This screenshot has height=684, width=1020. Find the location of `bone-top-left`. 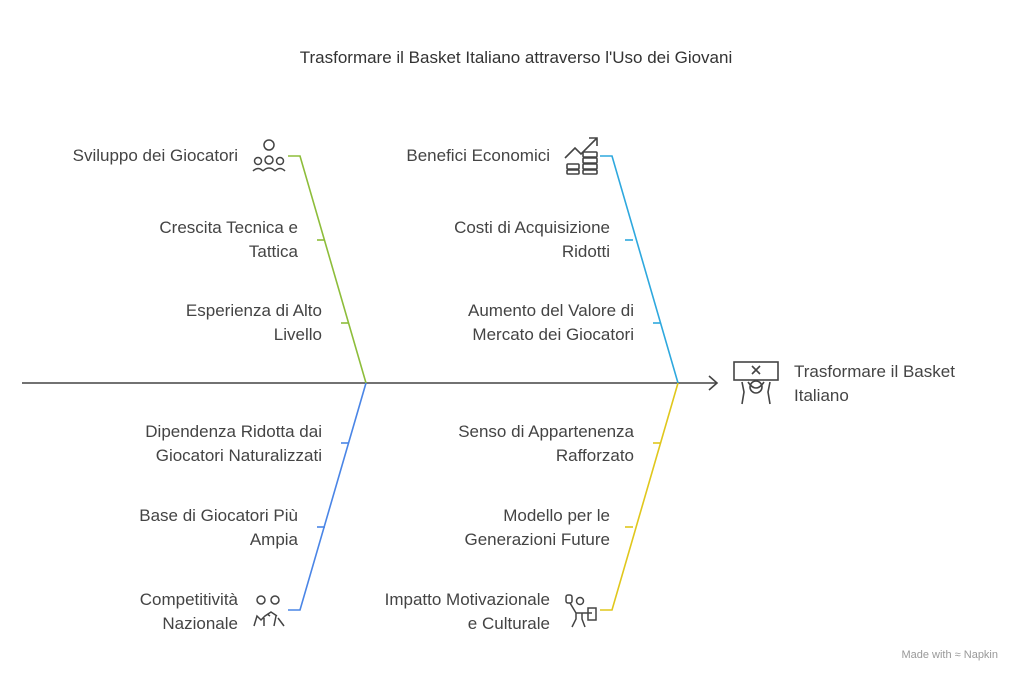

bone-top-left is located at coordinates (327, 269).